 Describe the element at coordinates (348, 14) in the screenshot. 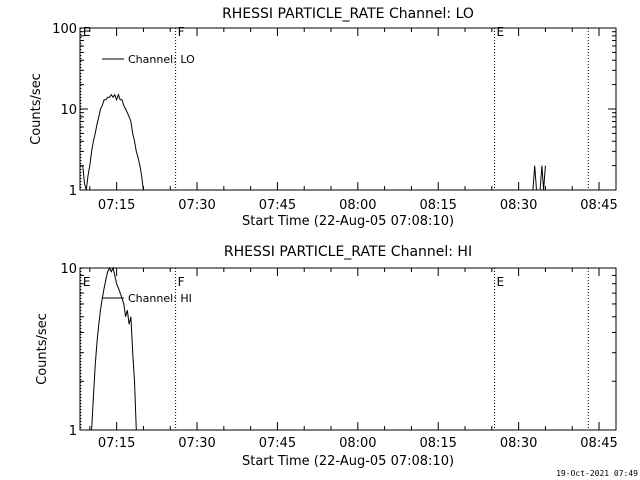

I see `chart-title: RHESSI PARTICLE_RATE Channel: LO` at that location.